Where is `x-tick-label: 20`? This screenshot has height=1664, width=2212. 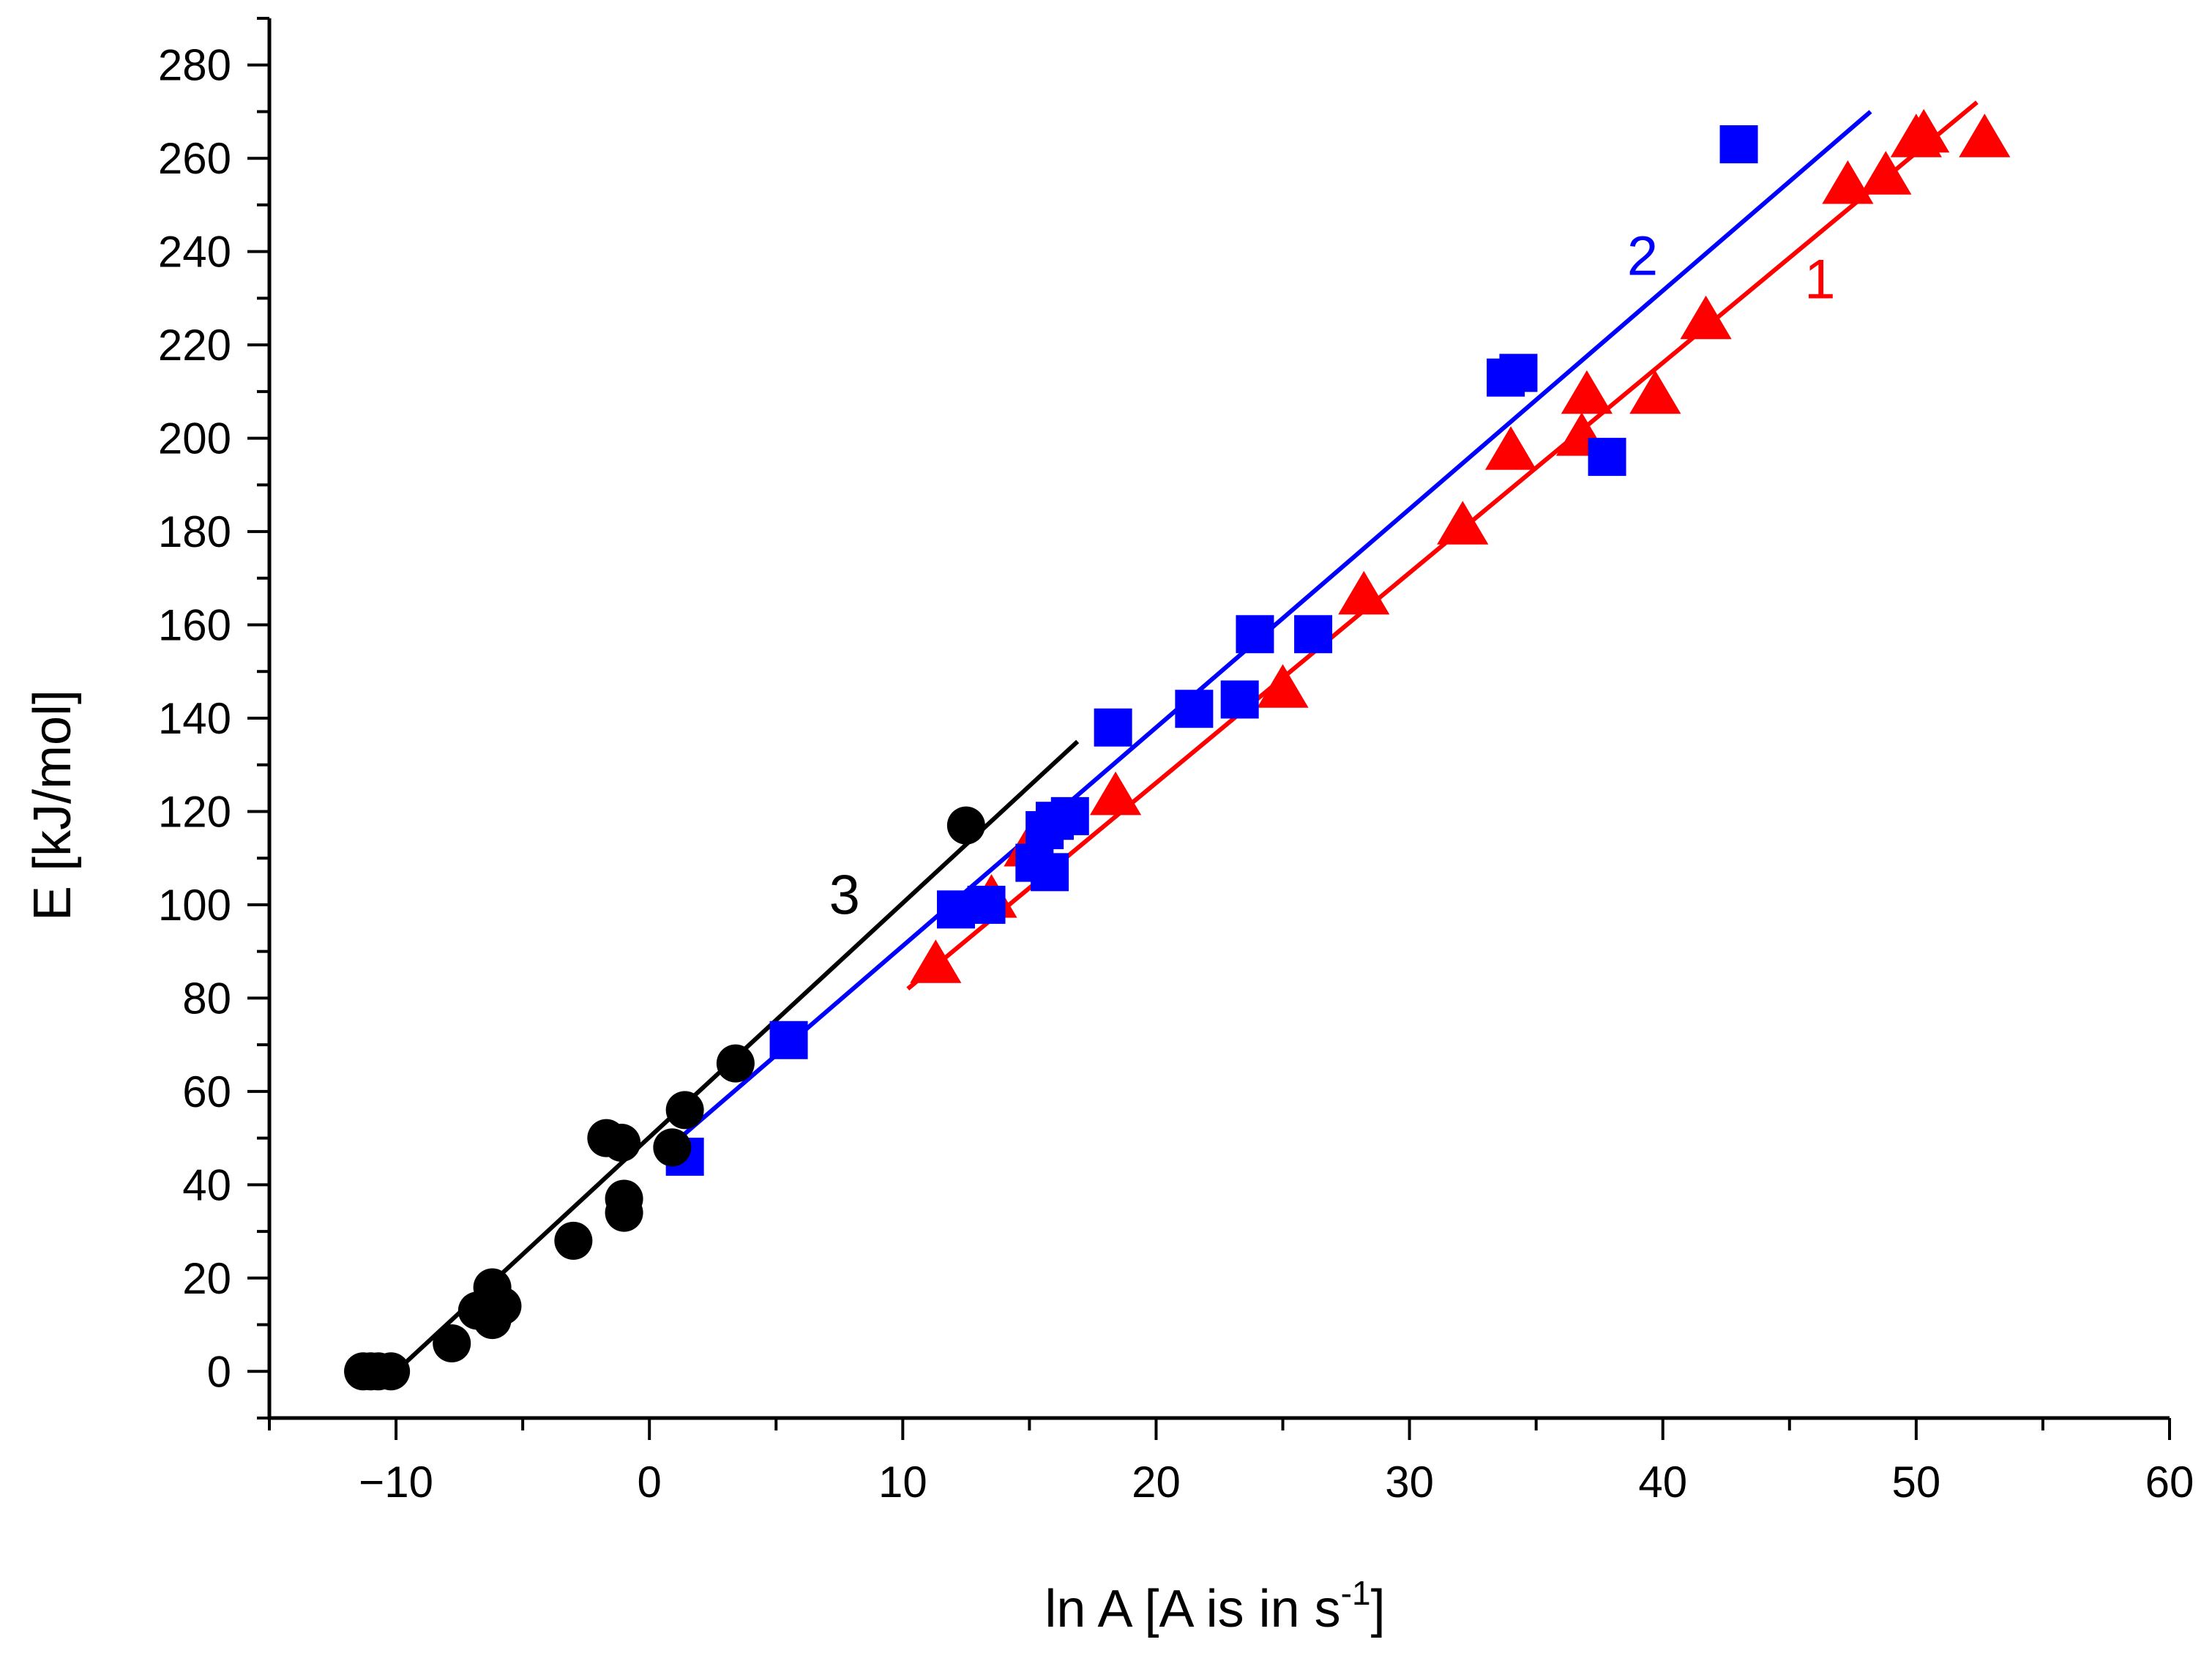 x-tick-label: 20 is located at coordinates (1156, 1482).